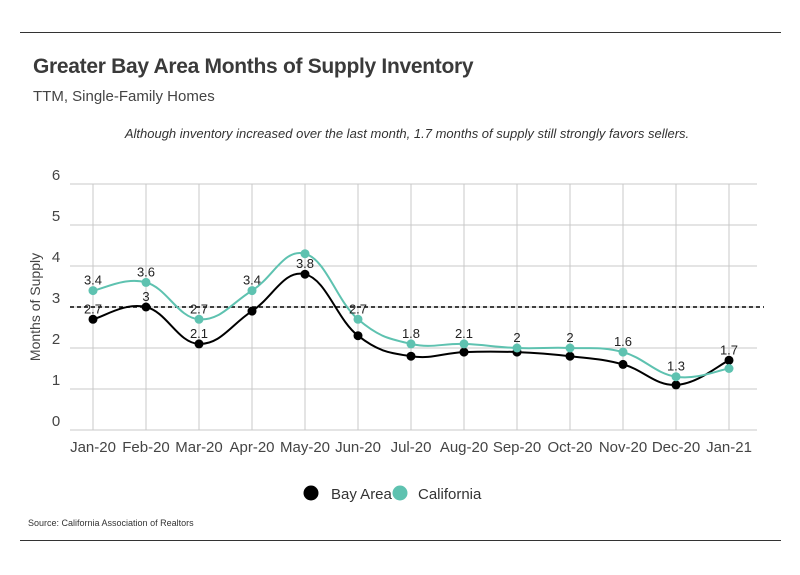  What do you see at coordinates (56, 380) in the screenshot?
I see `y-tick-label: 1` at bounding box center [56, 380].